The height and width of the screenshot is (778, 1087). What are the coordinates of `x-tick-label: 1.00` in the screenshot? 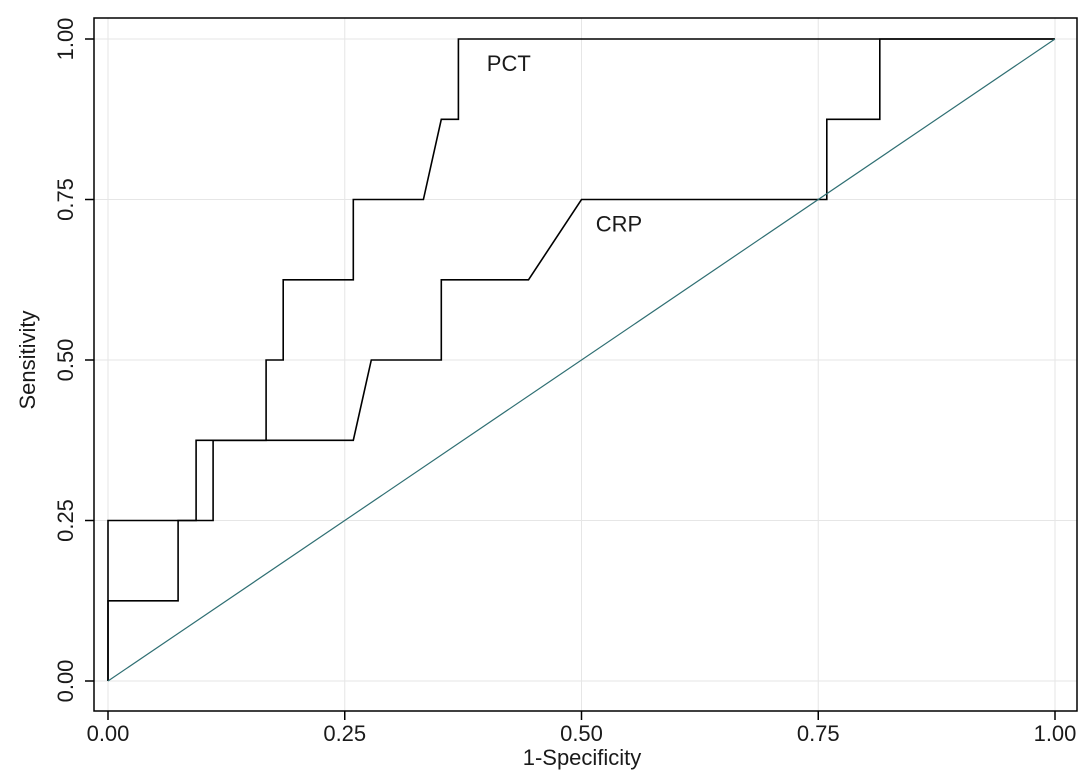 It's located at (1055, 733).